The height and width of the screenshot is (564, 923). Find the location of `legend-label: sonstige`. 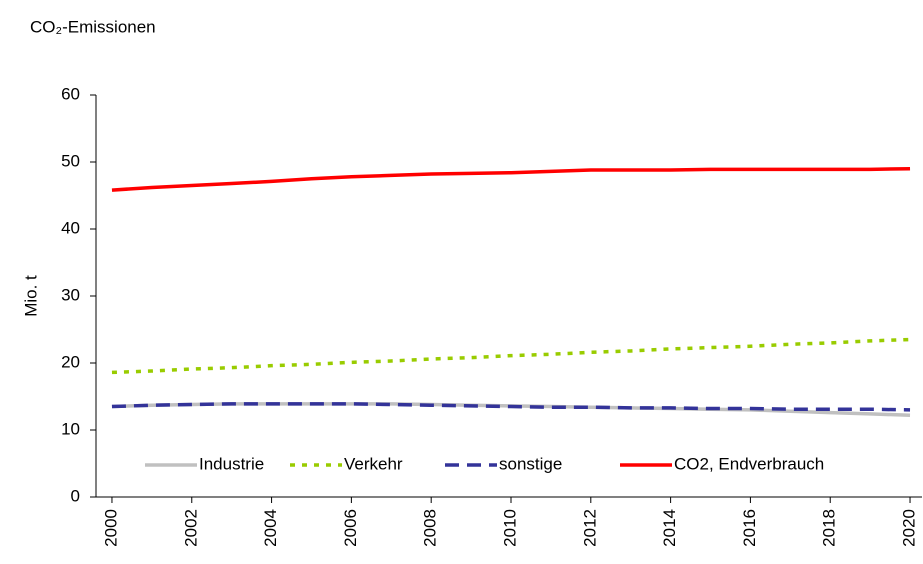

legend-label: sonstige is located at coordinates (530, 463).